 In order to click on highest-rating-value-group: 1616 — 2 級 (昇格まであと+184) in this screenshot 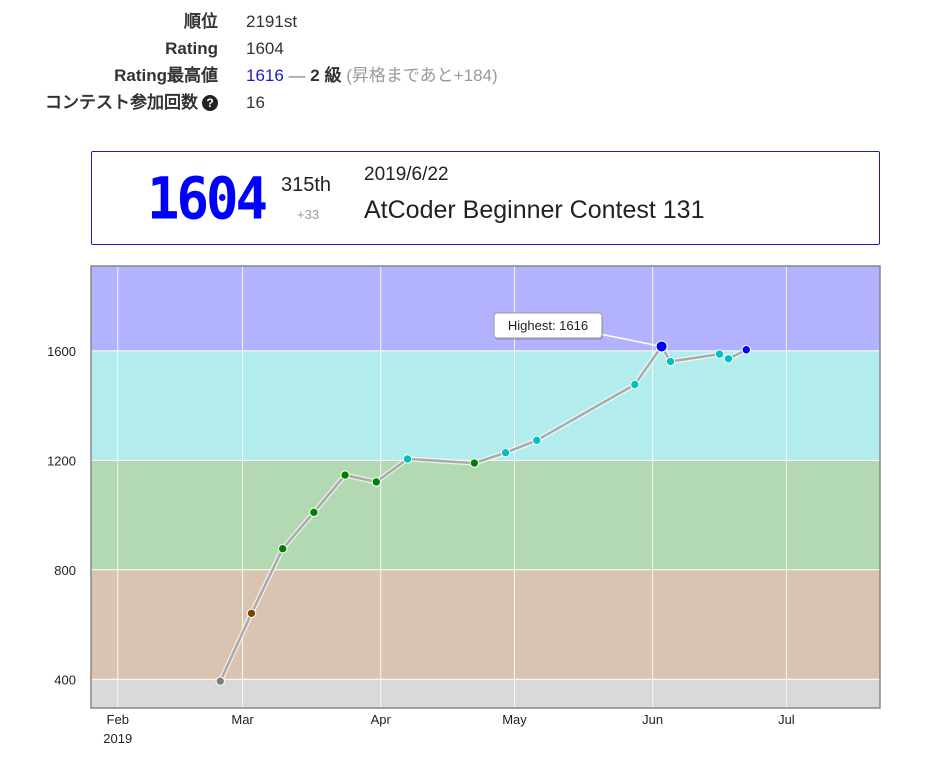, I will do `click(372, 75)`.